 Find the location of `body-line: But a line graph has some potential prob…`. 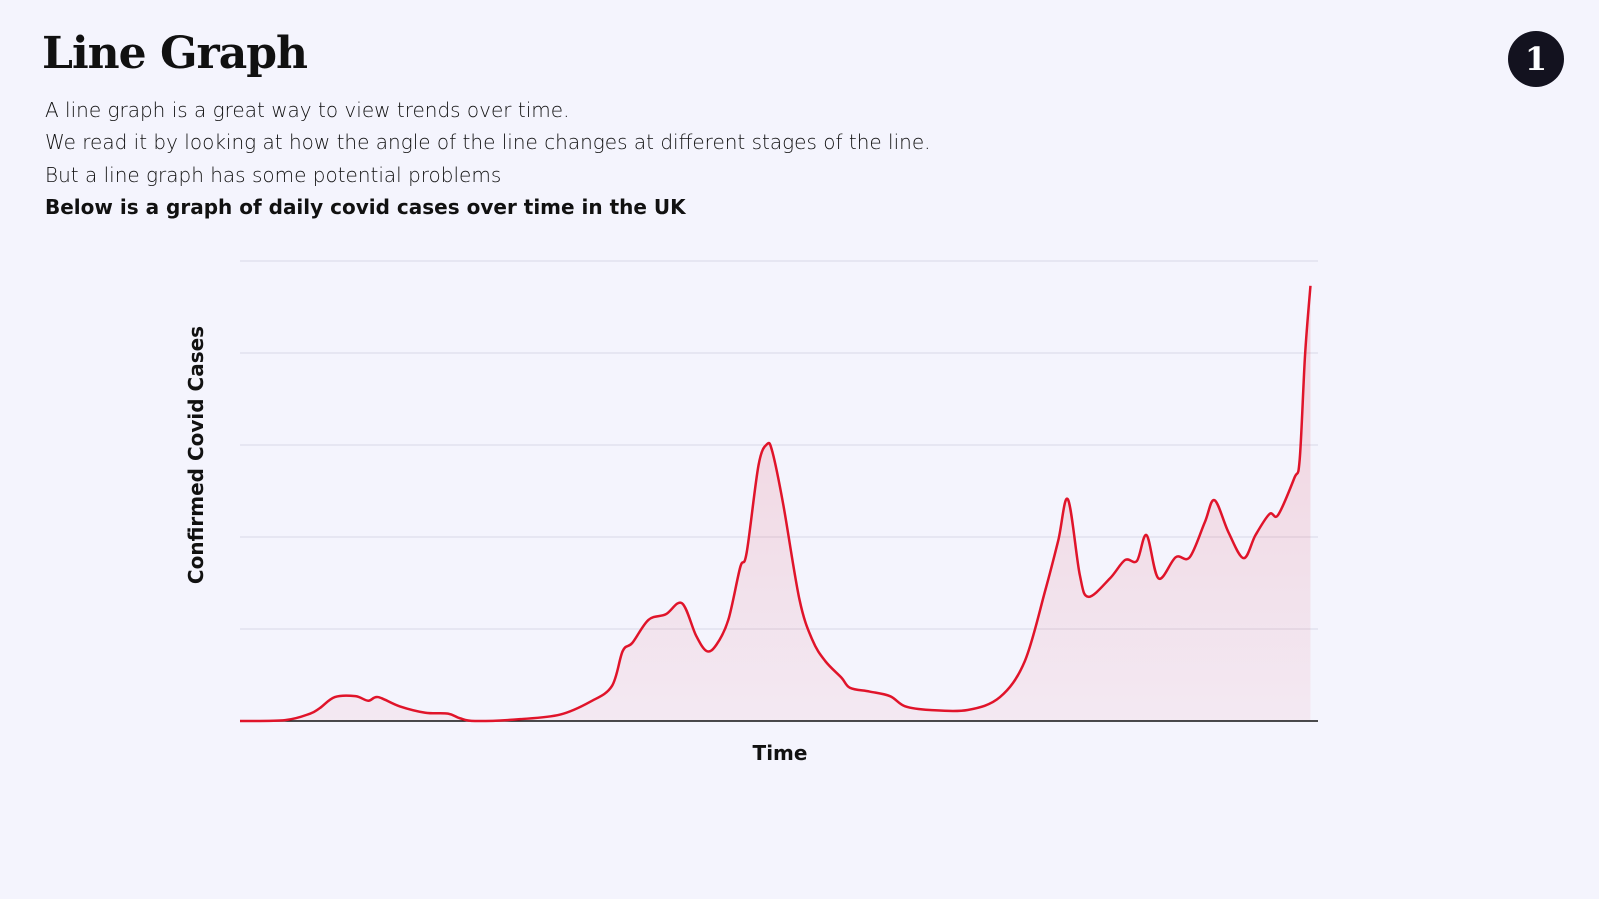

body-line: But a line graph has some potential prob… is located at coordinates (273, 175).